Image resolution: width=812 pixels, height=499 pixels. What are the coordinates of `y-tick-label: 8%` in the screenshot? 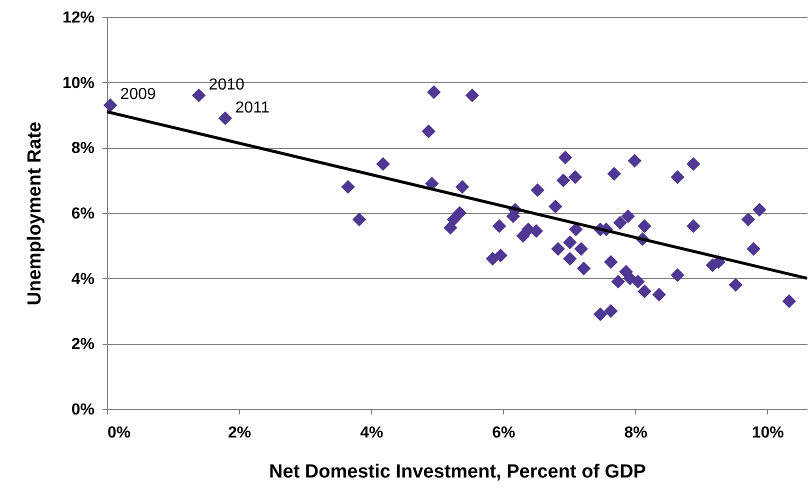 It's located at (82, 149).